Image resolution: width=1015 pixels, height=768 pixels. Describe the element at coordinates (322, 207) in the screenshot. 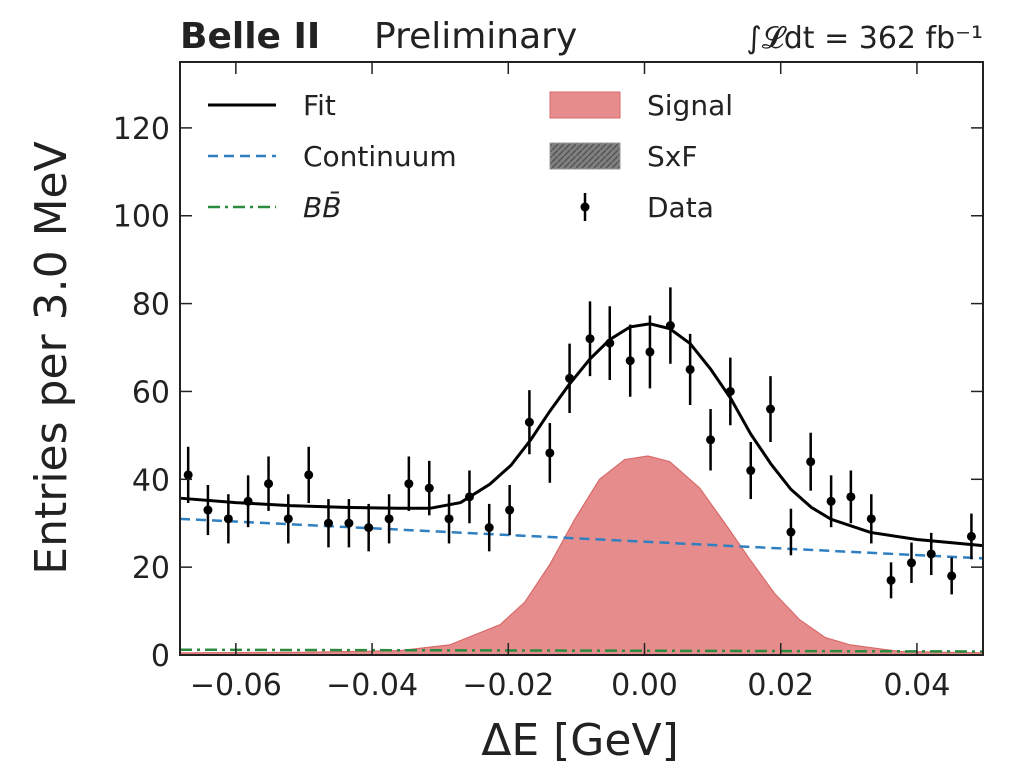

I see `legend-label: BB̄` at that location.